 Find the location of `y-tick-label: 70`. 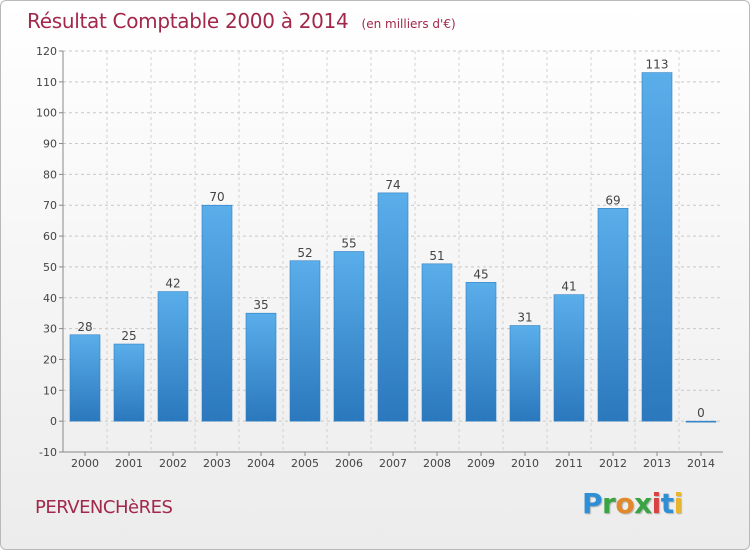

y-tick-label: 70 is located at coordinates (50, 205).